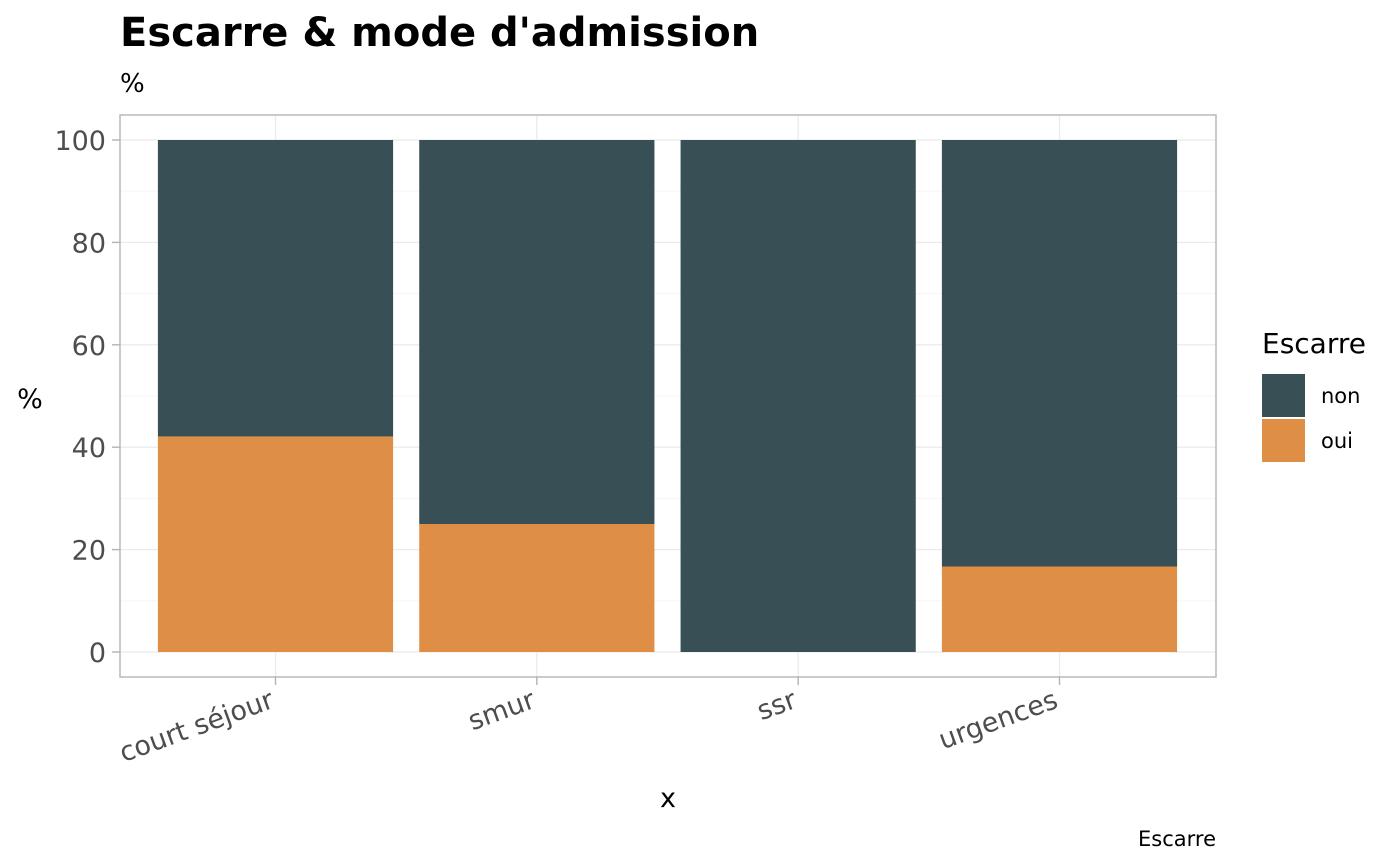 The width and height of the screenshot is (1400, 866). What do you see at coordinates (588, 723) in the screenshot?
I see `x-axis: court séjour smur ssr urgences` at bounding box center [588, 723].